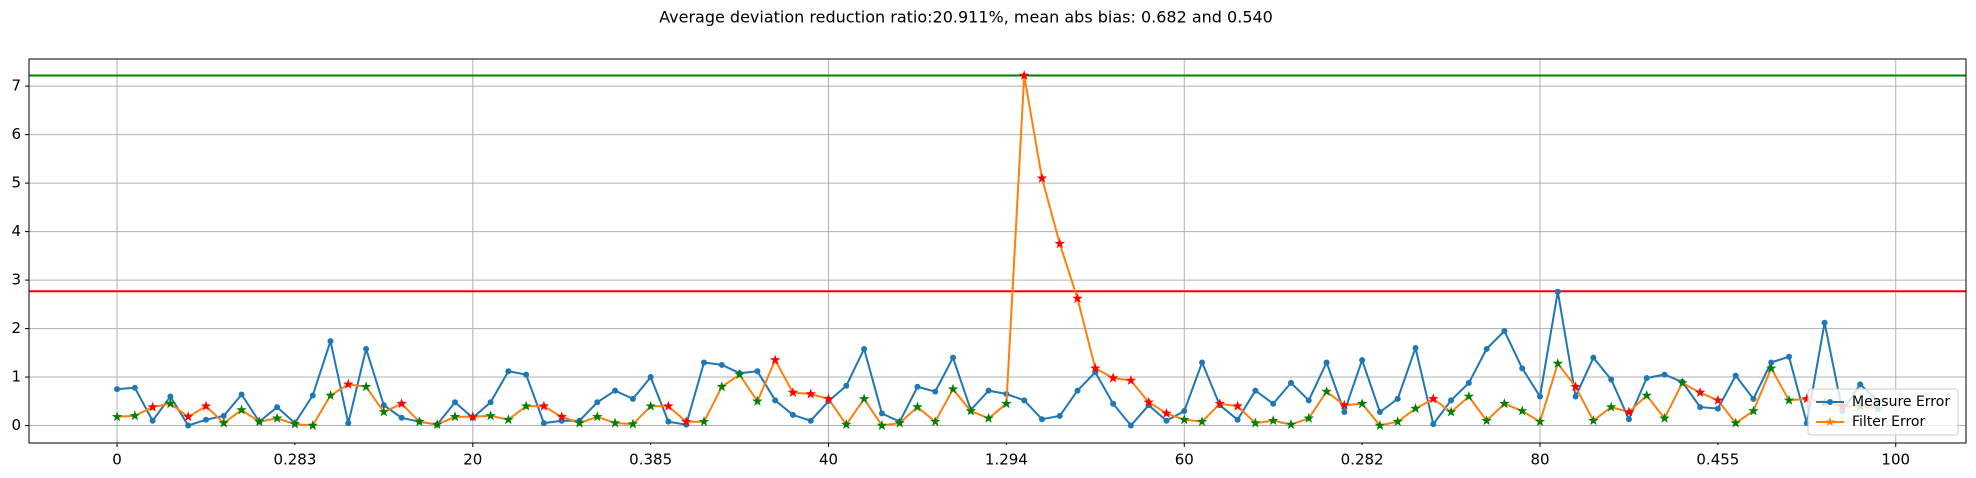 The image size is (1976, 478). Describe the element at coordinates (1883, 412) in the screenshot. I see `legend: Measure Error Filter Error` at that location.